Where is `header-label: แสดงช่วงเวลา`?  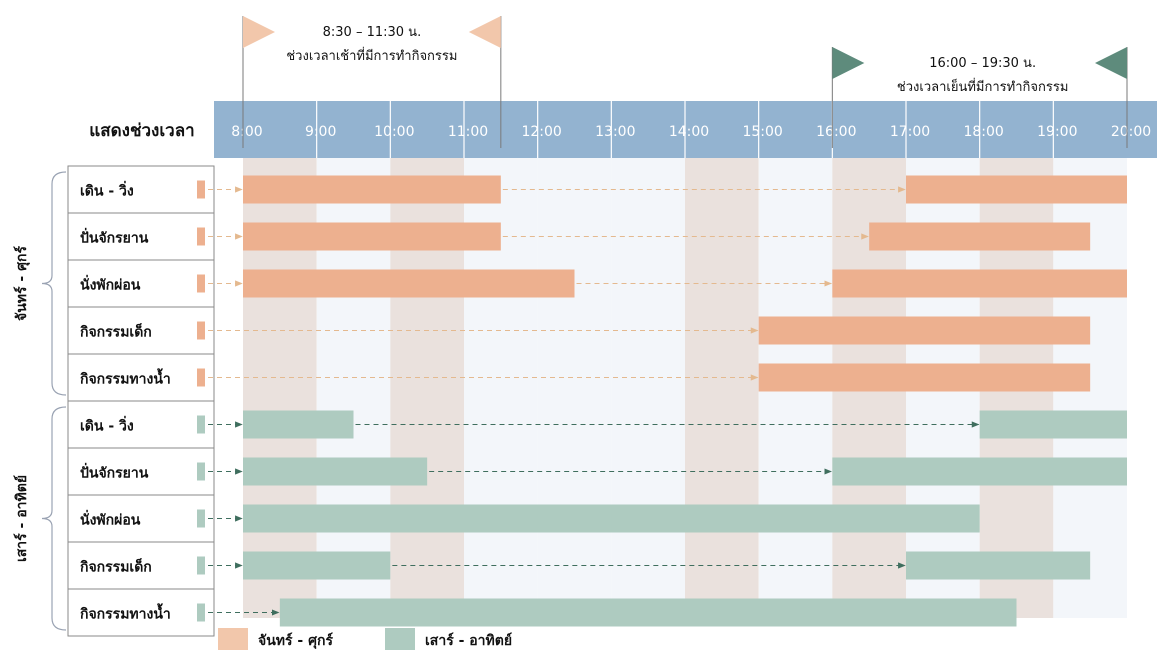
header-label: แสดงช่วงเวลา is located at coordinates (141, 131).